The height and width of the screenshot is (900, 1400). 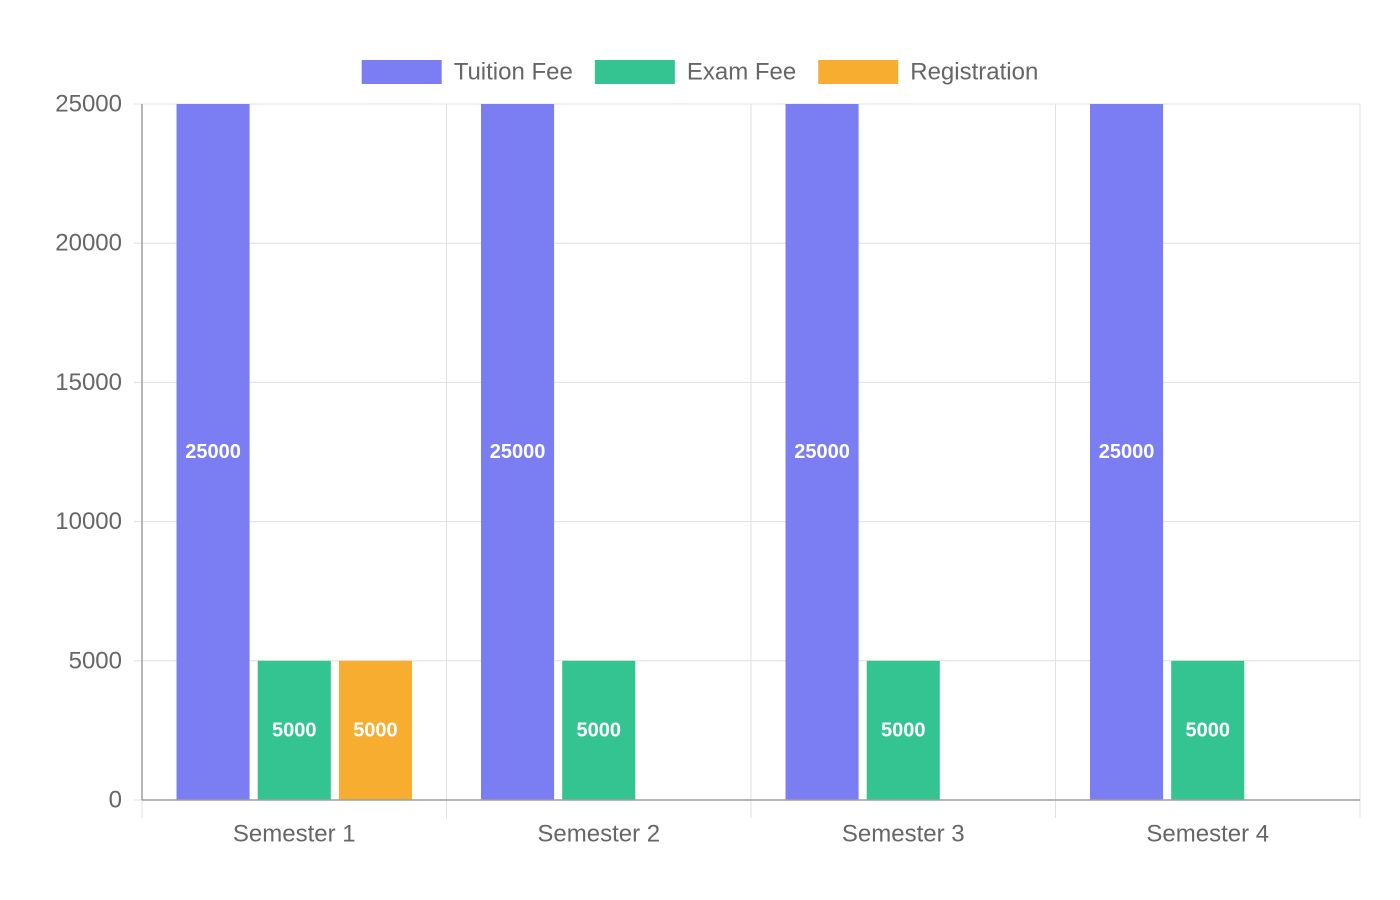 I want to click on legend-item: Tuition Fee, so click(x=467, y=72).